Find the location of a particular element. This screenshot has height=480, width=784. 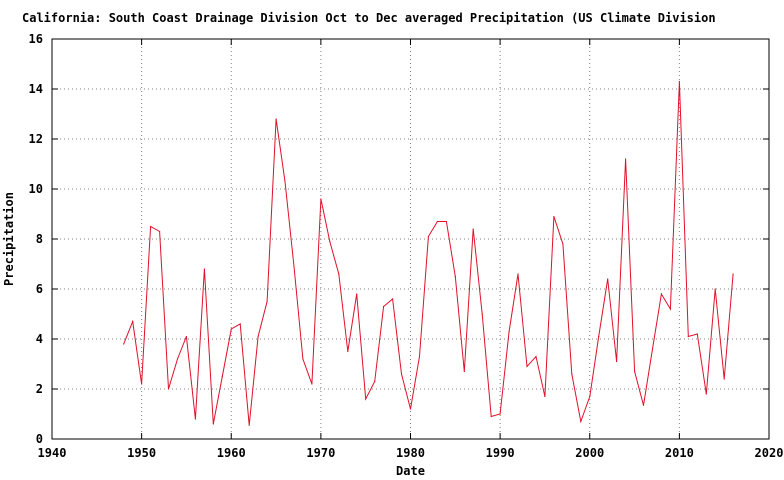

x-tick-label: 1950 is located at coordinates (141, 453).